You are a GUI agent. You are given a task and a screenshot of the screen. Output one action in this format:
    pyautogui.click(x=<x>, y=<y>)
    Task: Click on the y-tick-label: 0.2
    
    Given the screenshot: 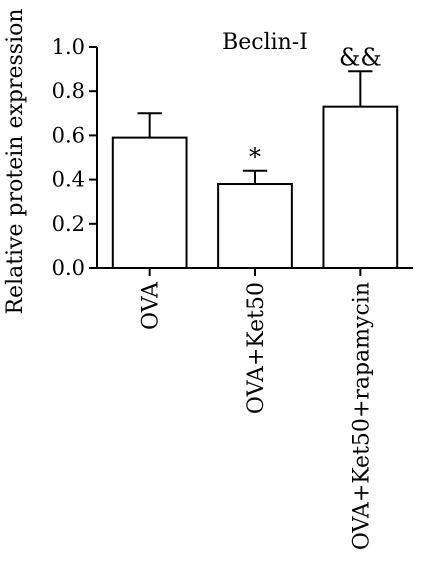 What is the action you would take?
    pyautogui.click(x=68, y=224)
    